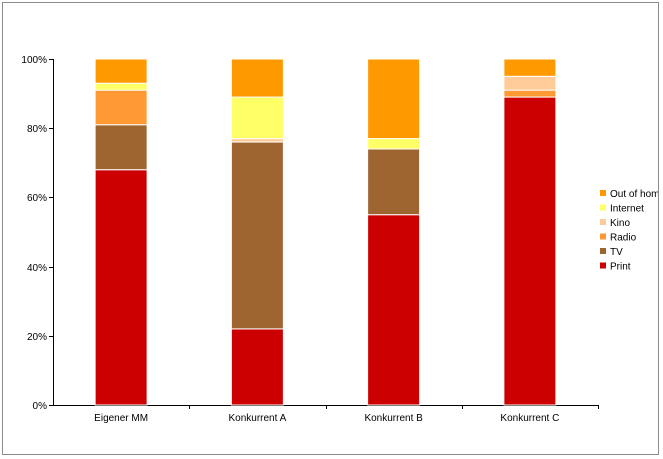  Describe the element at coordinates (631, 231) in the screenshot. I see `legend: Out of home Internet Kino Radio TV Print` at that location.